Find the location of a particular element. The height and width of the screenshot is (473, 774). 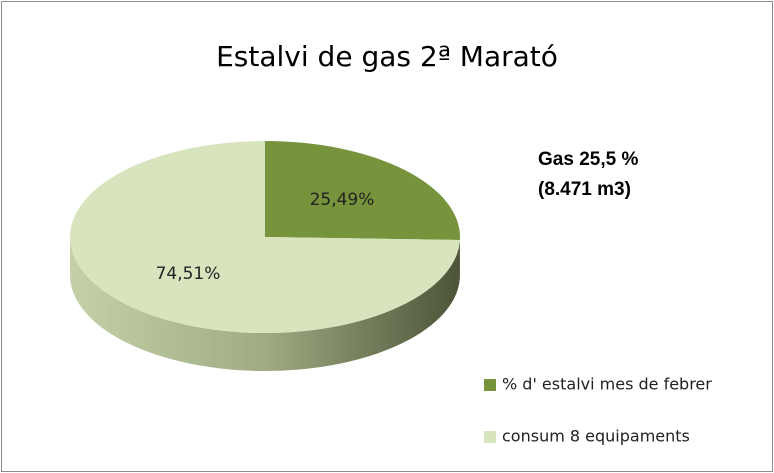

data-label: 74,51% is located at coordinates (188, 274).